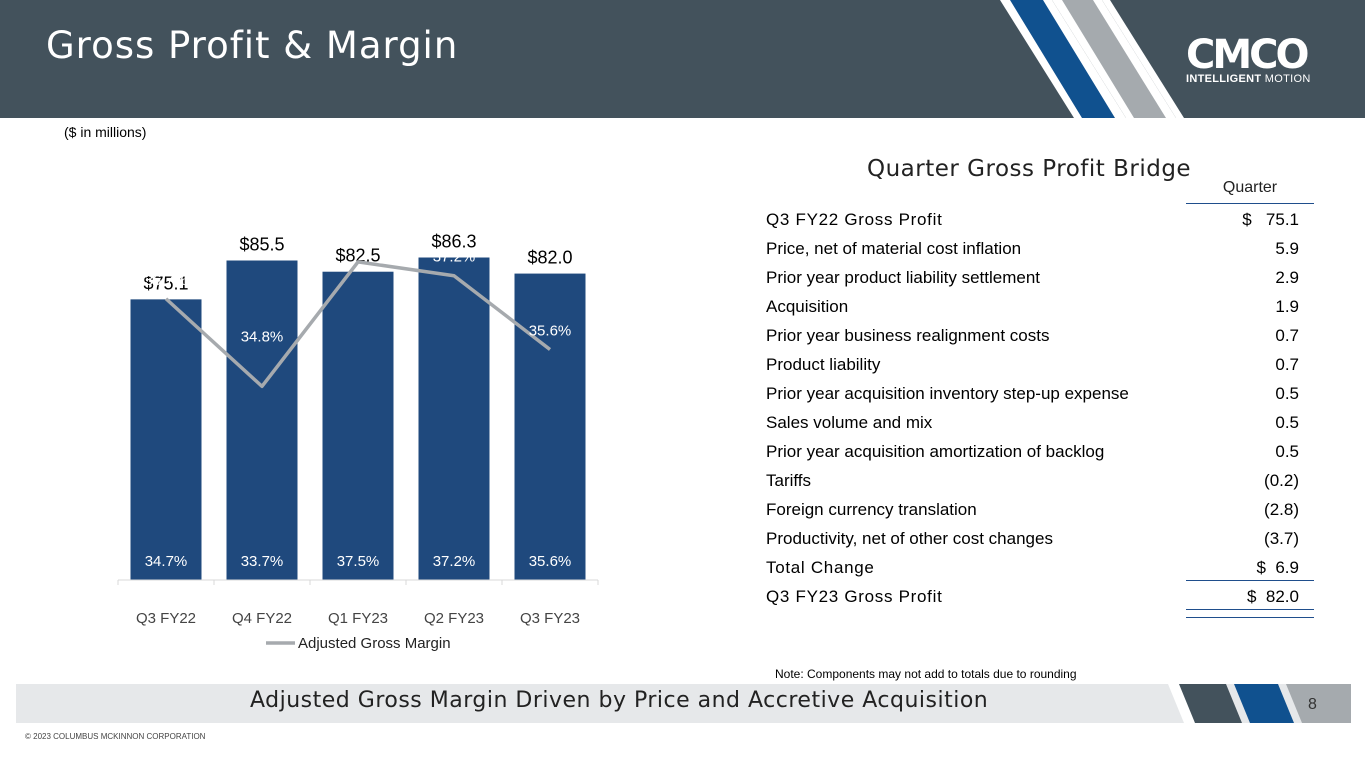  What do you see at coordinates (1287, 306) in the screenshot?
I see `bridge-row-value: 1.9` at bounding box center [1287, 306].